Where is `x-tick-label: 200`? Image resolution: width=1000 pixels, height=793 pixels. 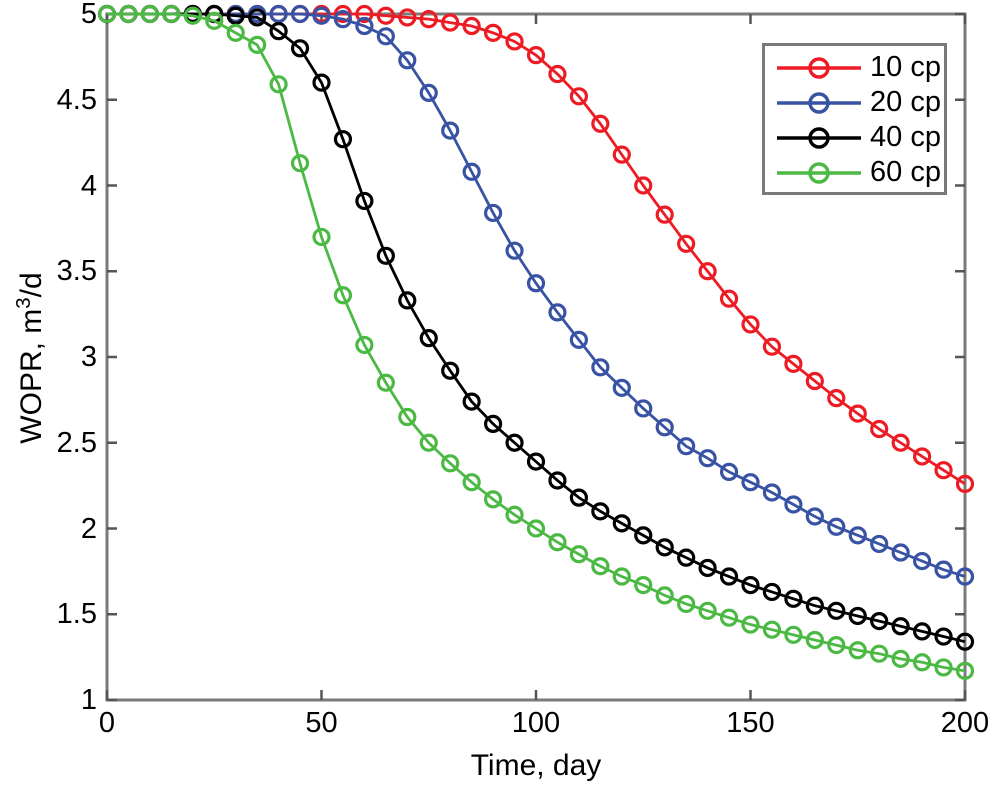 x-tick-label: 200 is located at coordinates (965, 723).